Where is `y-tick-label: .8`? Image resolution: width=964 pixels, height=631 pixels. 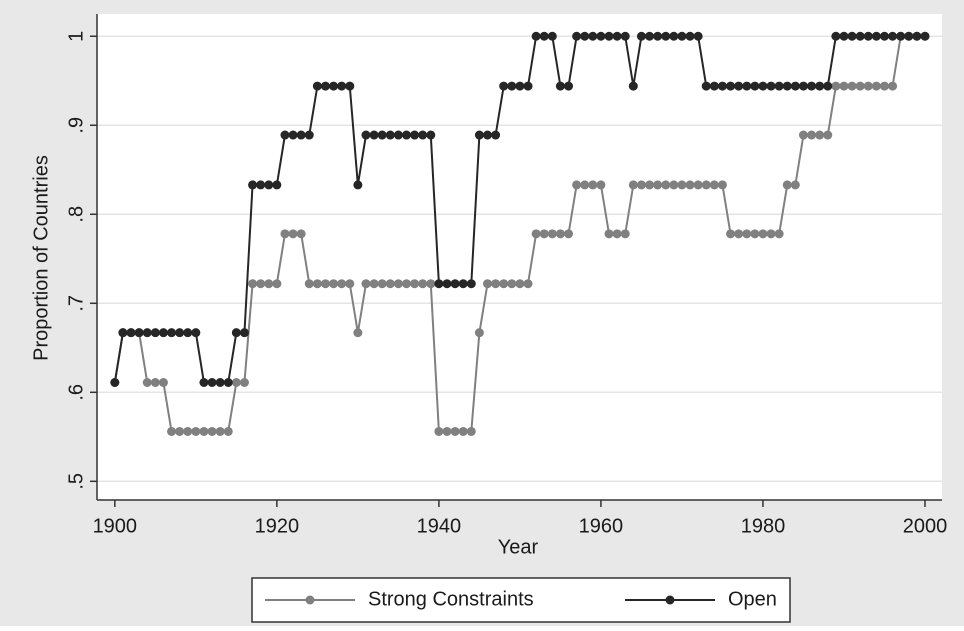 y-tick-label: .8 is located at coordinates (76, 214).